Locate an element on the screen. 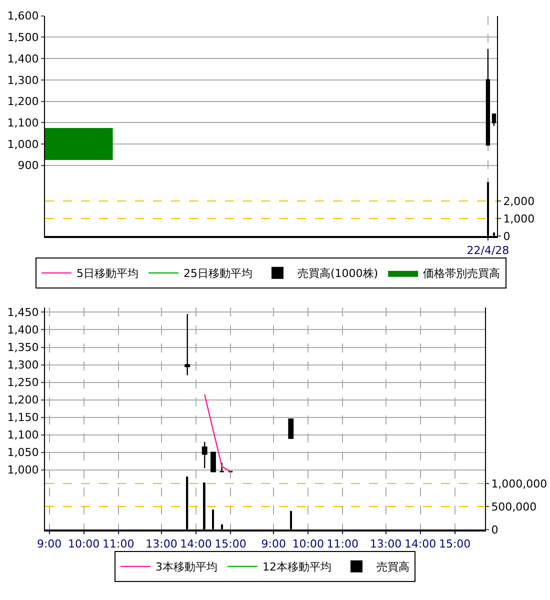 The image size is (550, 600). legend-label: 25日移動平均 is located at coordinates (218, 273).